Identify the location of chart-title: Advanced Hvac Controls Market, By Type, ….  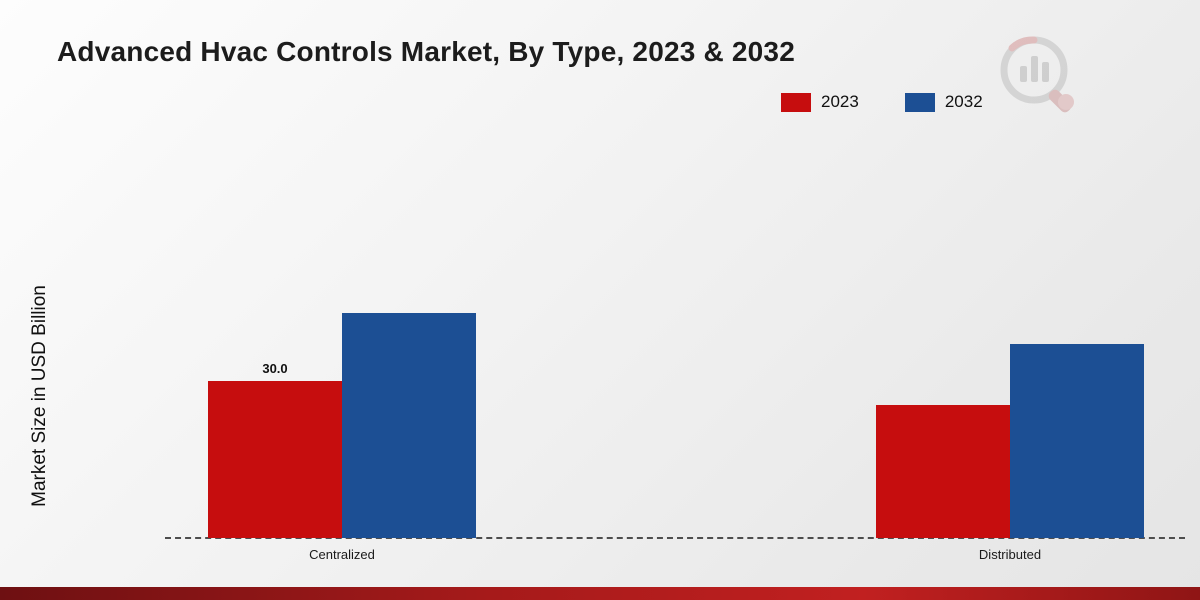
(426, 51).